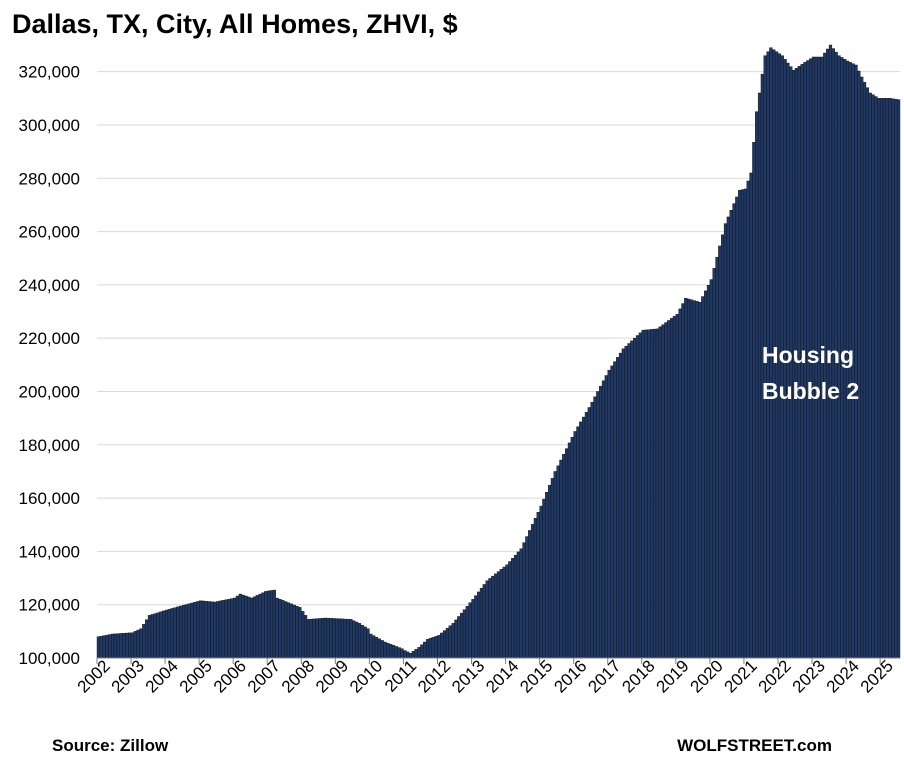 The image size is (904, 763). What do you see at coordinates (502, 676) in the screenshot?
I see `x-tick-label: 2014` at bounding box center [502, 676].